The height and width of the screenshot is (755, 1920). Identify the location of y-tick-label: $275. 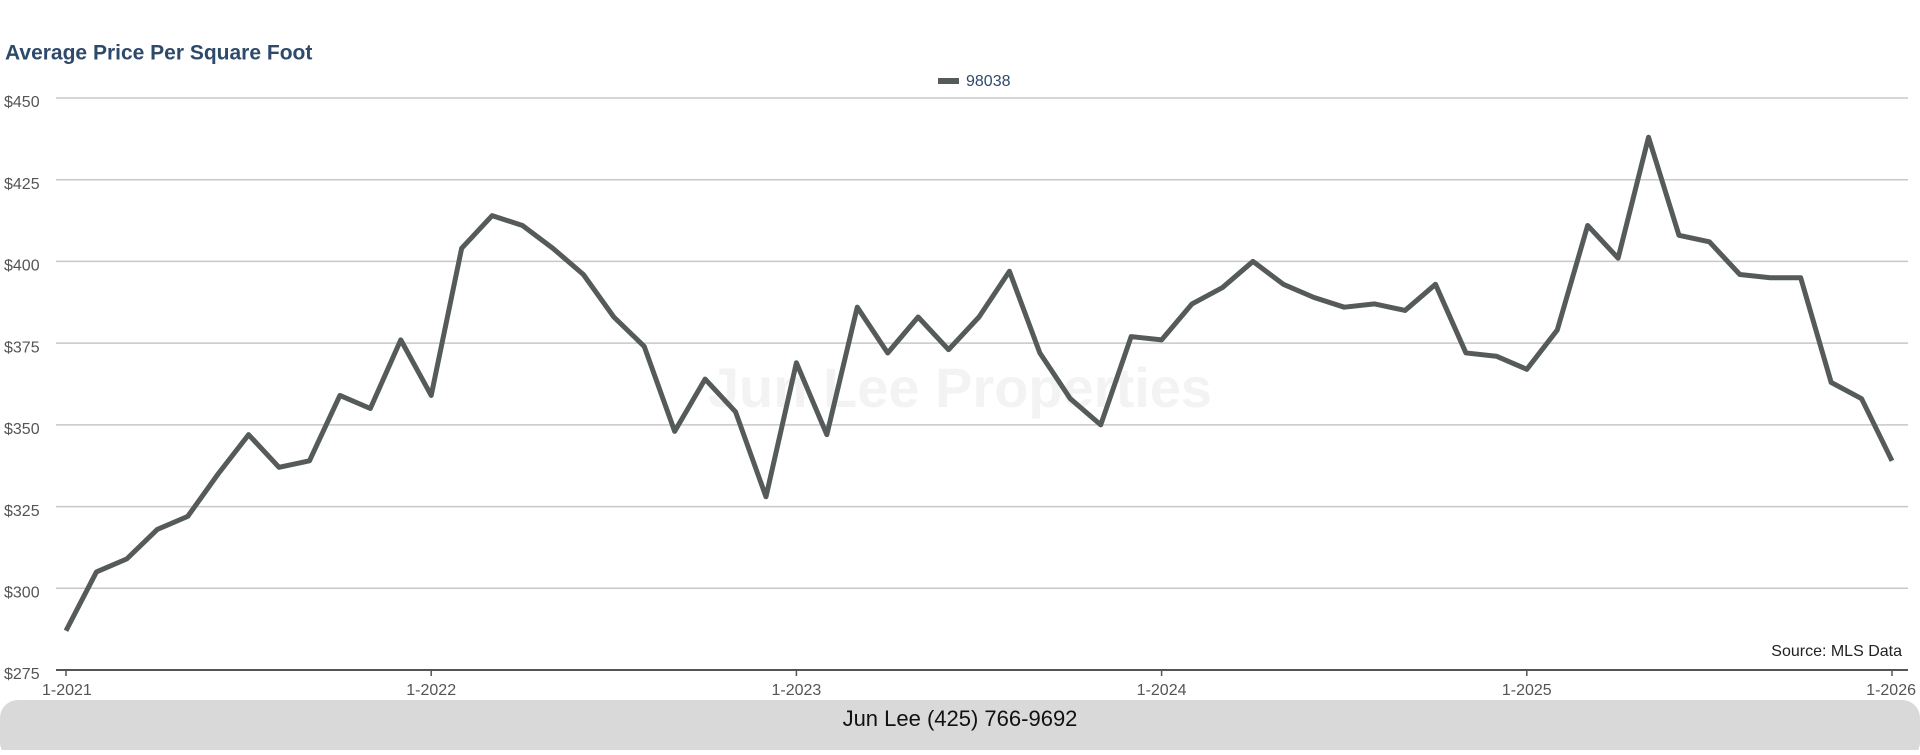
(22, 674).